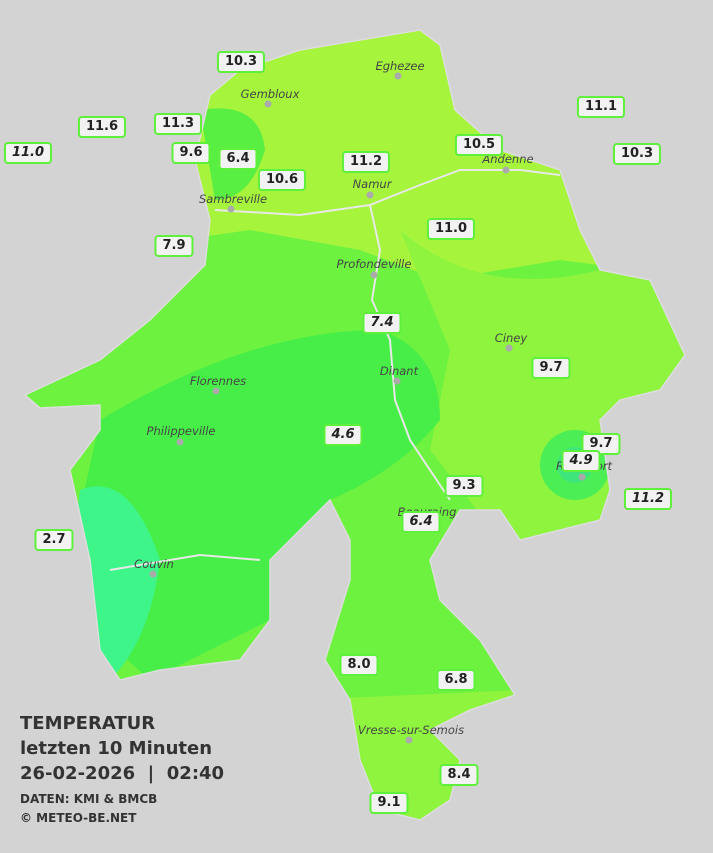 This screenshot has height=853, width=713. Describe the element at coordinates (411, 730) in the screenshot. I see `city-label: Vresse-sur-Semois` at that location.